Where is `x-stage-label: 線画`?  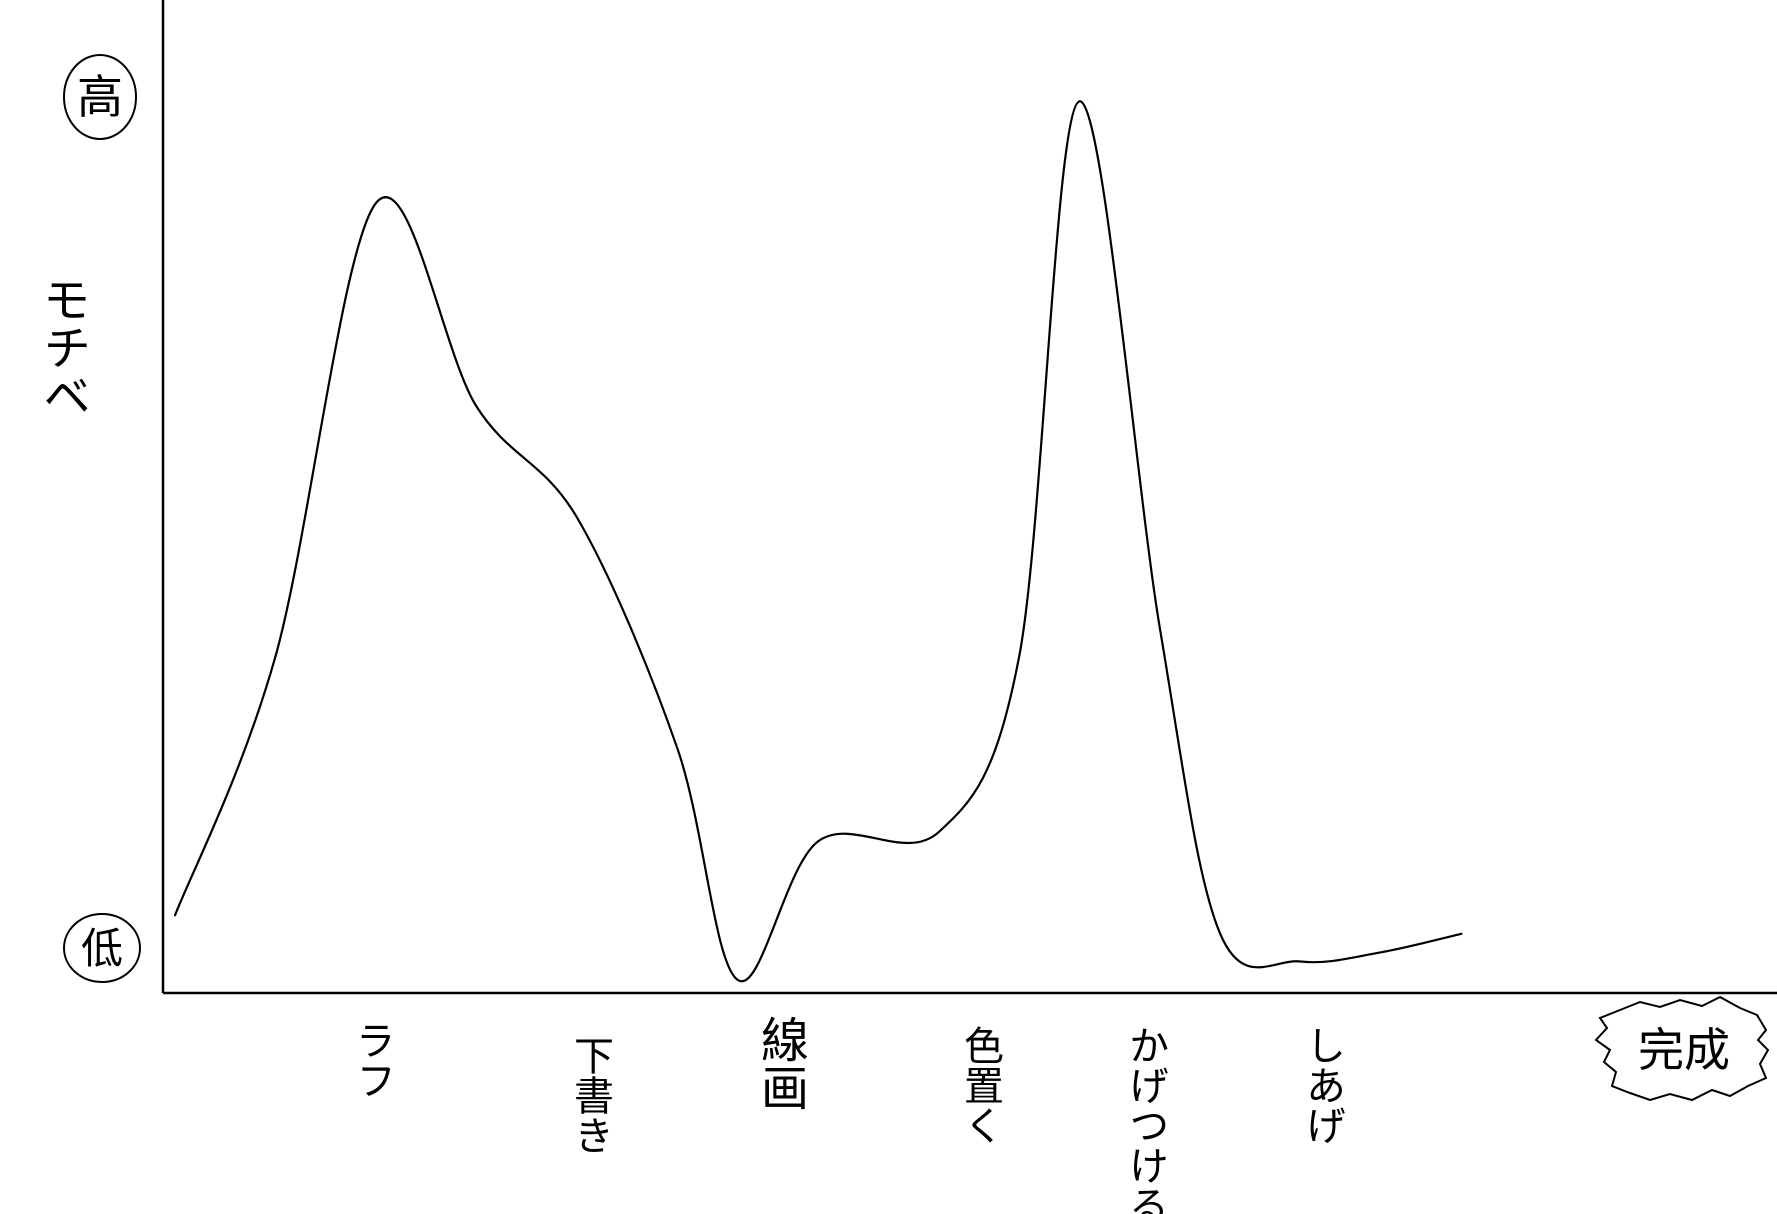
x-stage-label: 線画 is located at coordinates (780, 1063).